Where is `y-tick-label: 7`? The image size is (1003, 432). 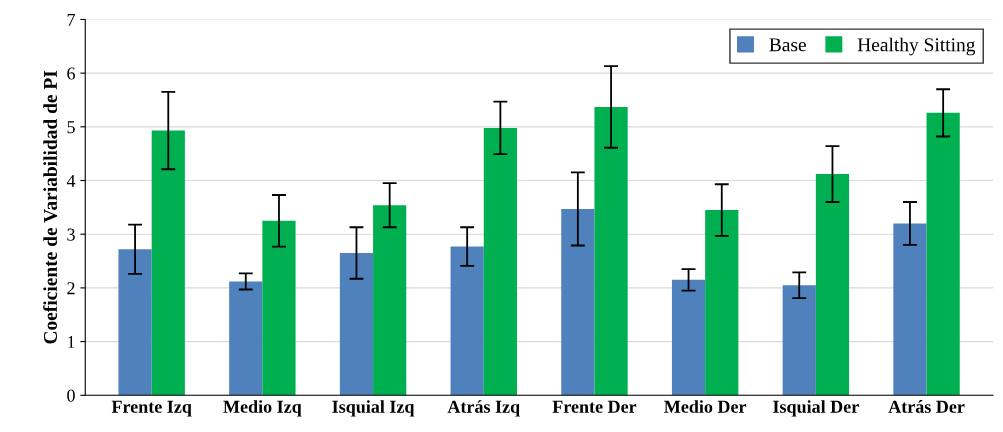 y-tick-label: 7 is located at coordinates (71, 19).